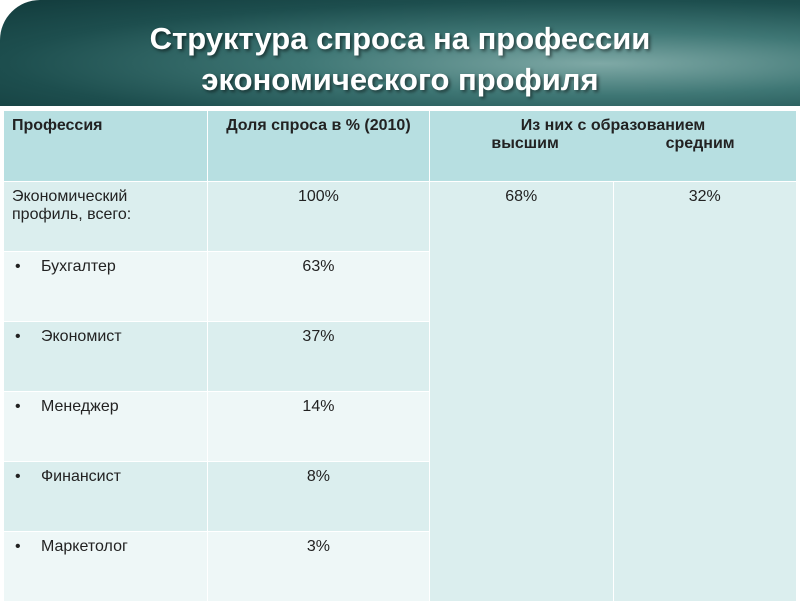 The width and height of the screenshot is (800, 602). What do you see at coordinates (81, 336) in the screenshot?
I see `cell-text: Экономист` at bounding box center [81, 336].